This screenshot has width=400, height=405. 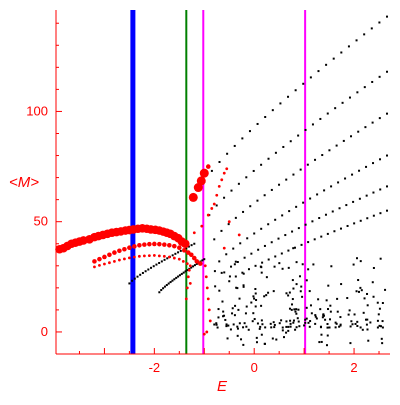 I want to click on y-tick-label-0: 0, so click(x=44, y=331).